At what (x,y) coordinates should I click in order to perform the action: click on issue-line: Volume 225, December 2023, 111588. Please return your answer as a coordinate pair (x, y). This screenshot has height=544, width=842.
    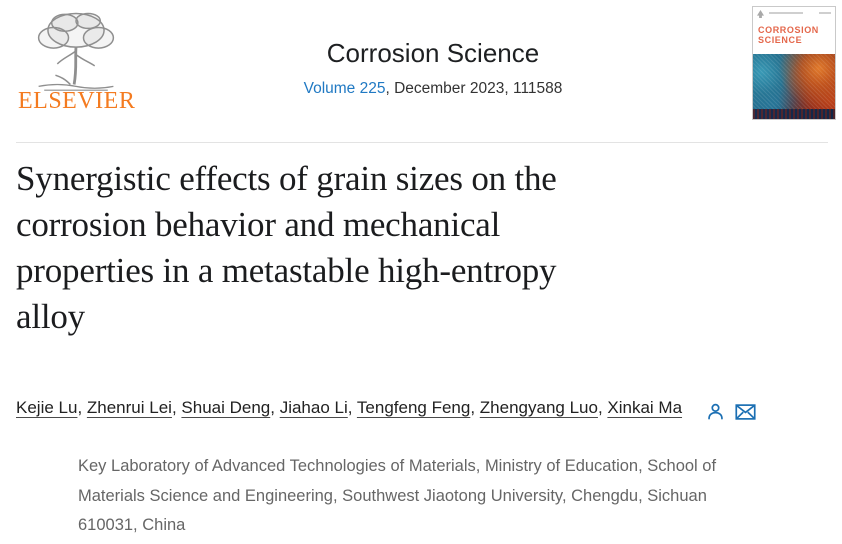
    Looking at the image, I should click on (433, 89).